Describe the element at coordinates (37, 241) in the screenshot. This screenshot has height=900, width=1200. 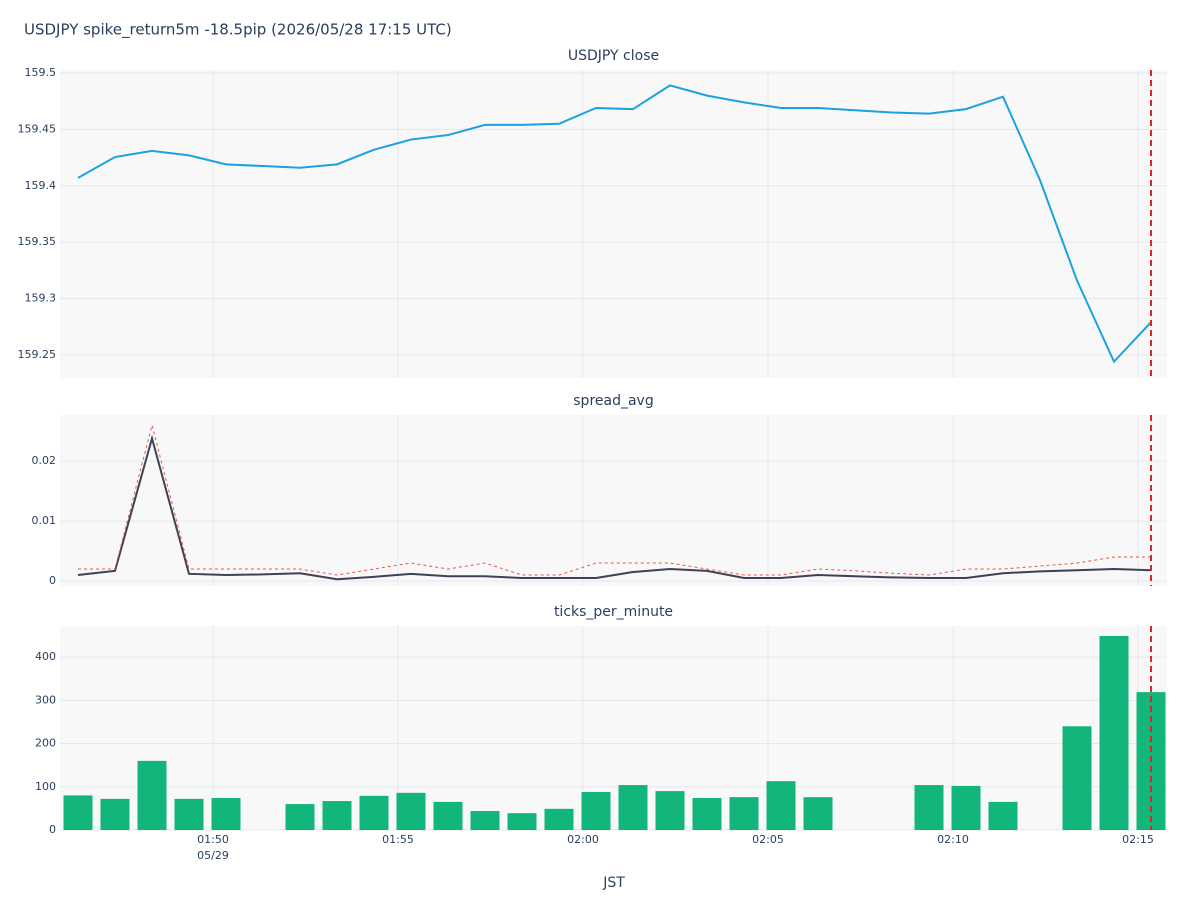
I see `y-tick-label: 159.35` at that location.